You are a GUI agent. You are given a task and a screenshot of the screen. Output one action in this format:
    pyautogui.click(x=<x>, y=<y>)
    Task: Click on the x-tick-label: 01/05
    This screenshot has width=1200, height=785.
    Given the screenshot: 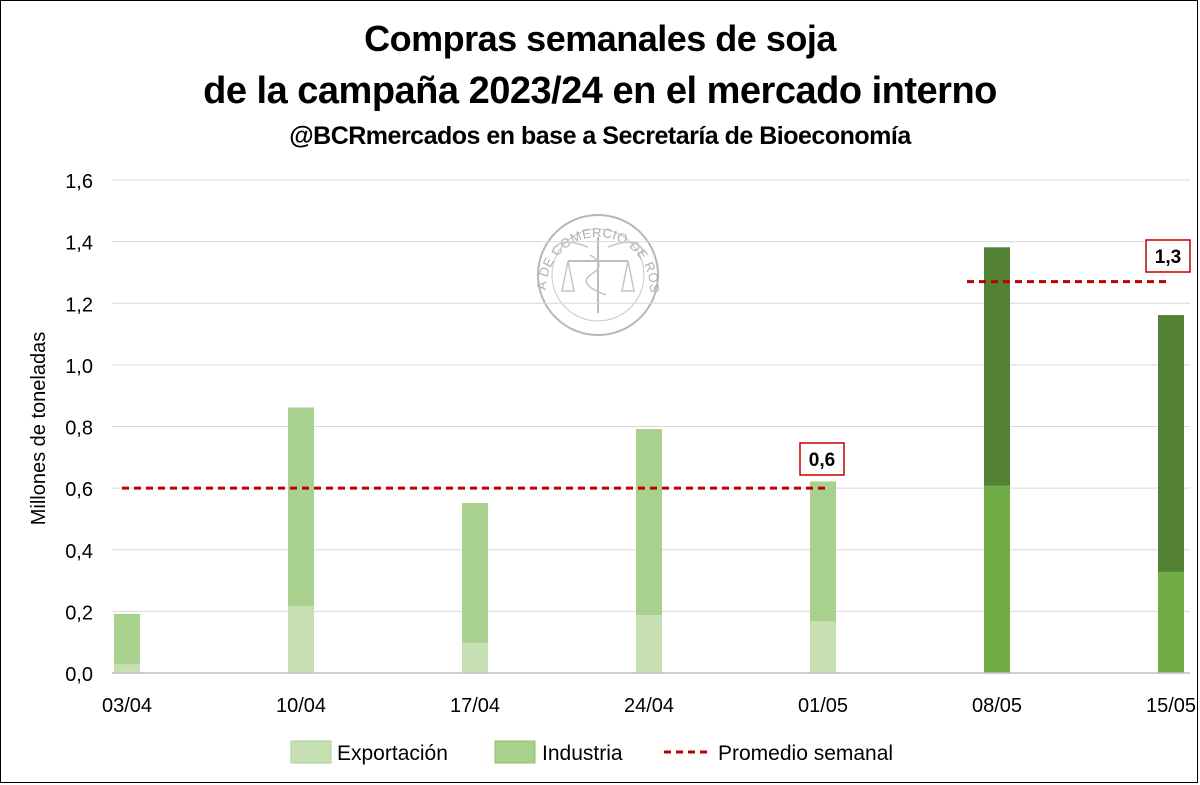 What is the action you would take?
    pyautogui.click(x=823, y=706)
    